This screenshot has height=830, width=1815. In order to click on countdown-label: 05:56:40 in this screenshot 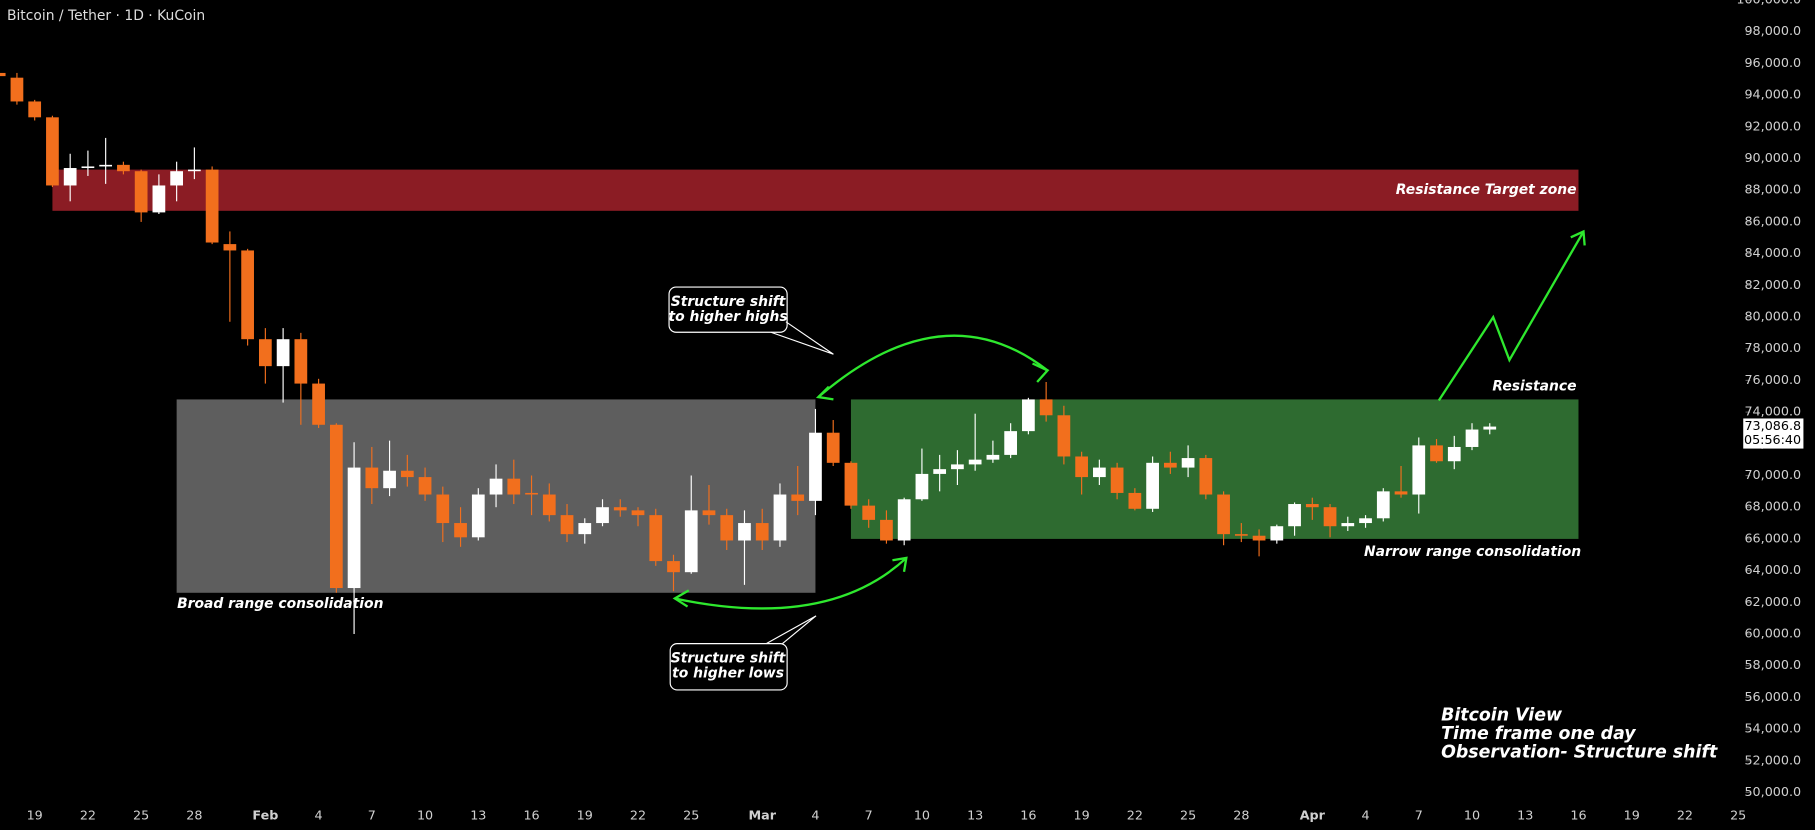, I will do `click(1772, 440)`.